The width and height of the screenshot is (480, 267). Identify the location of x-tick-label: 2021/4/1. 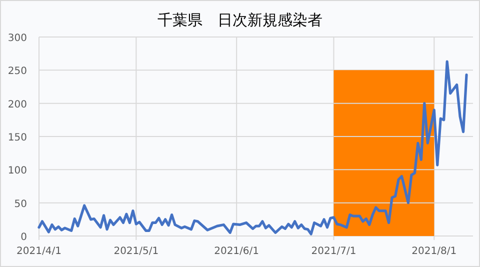
(39, 251).